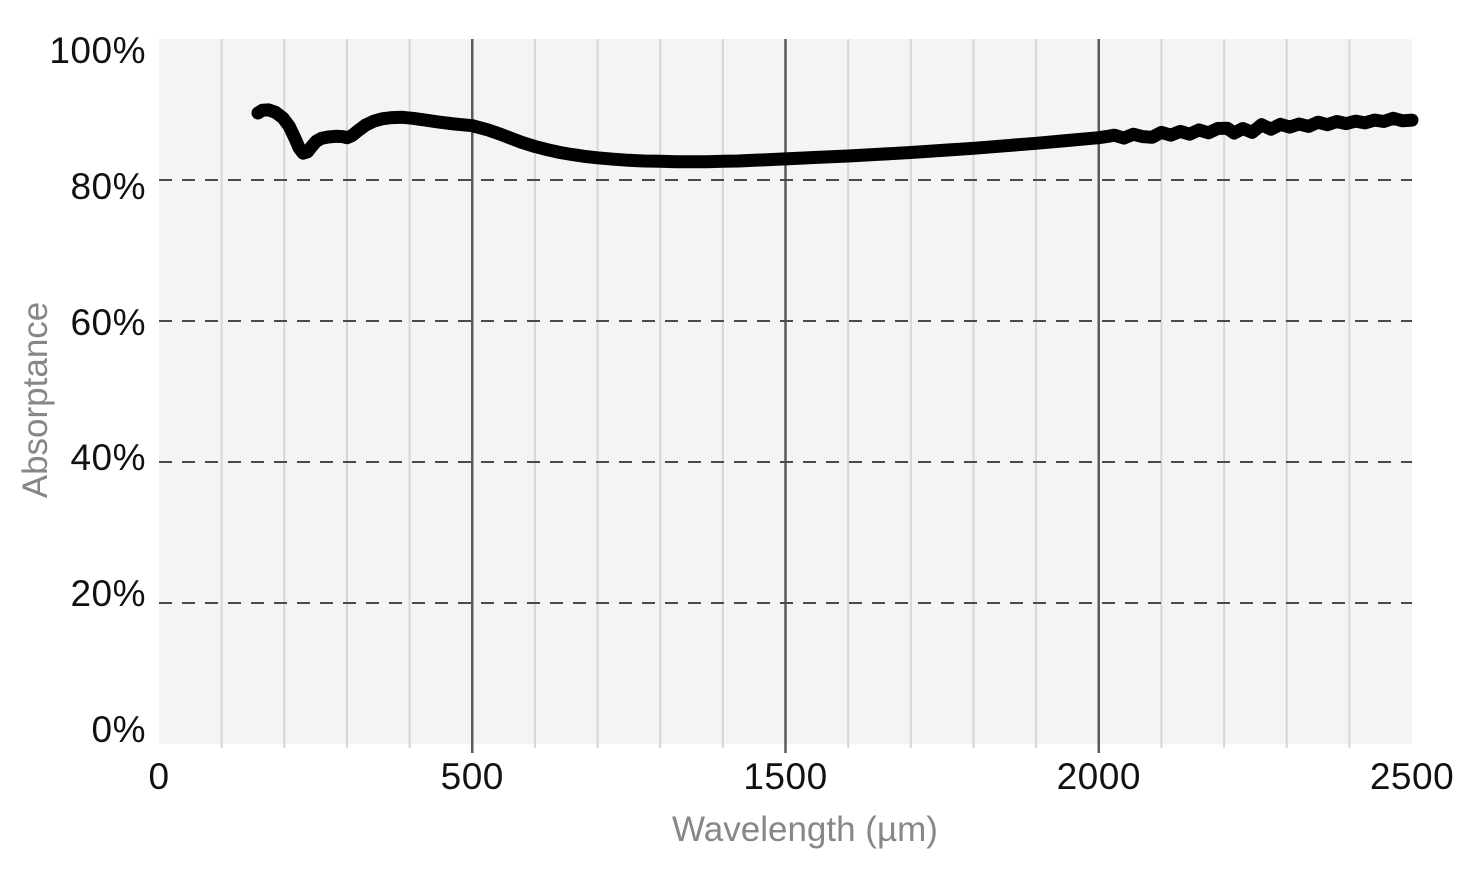 The width and height of the screenshot is (1482, 876). What do you see at coordinates (97, 50) in the screenshot?
I see `y-tick-label-100%: 100%` at bounding box center [97, 50].